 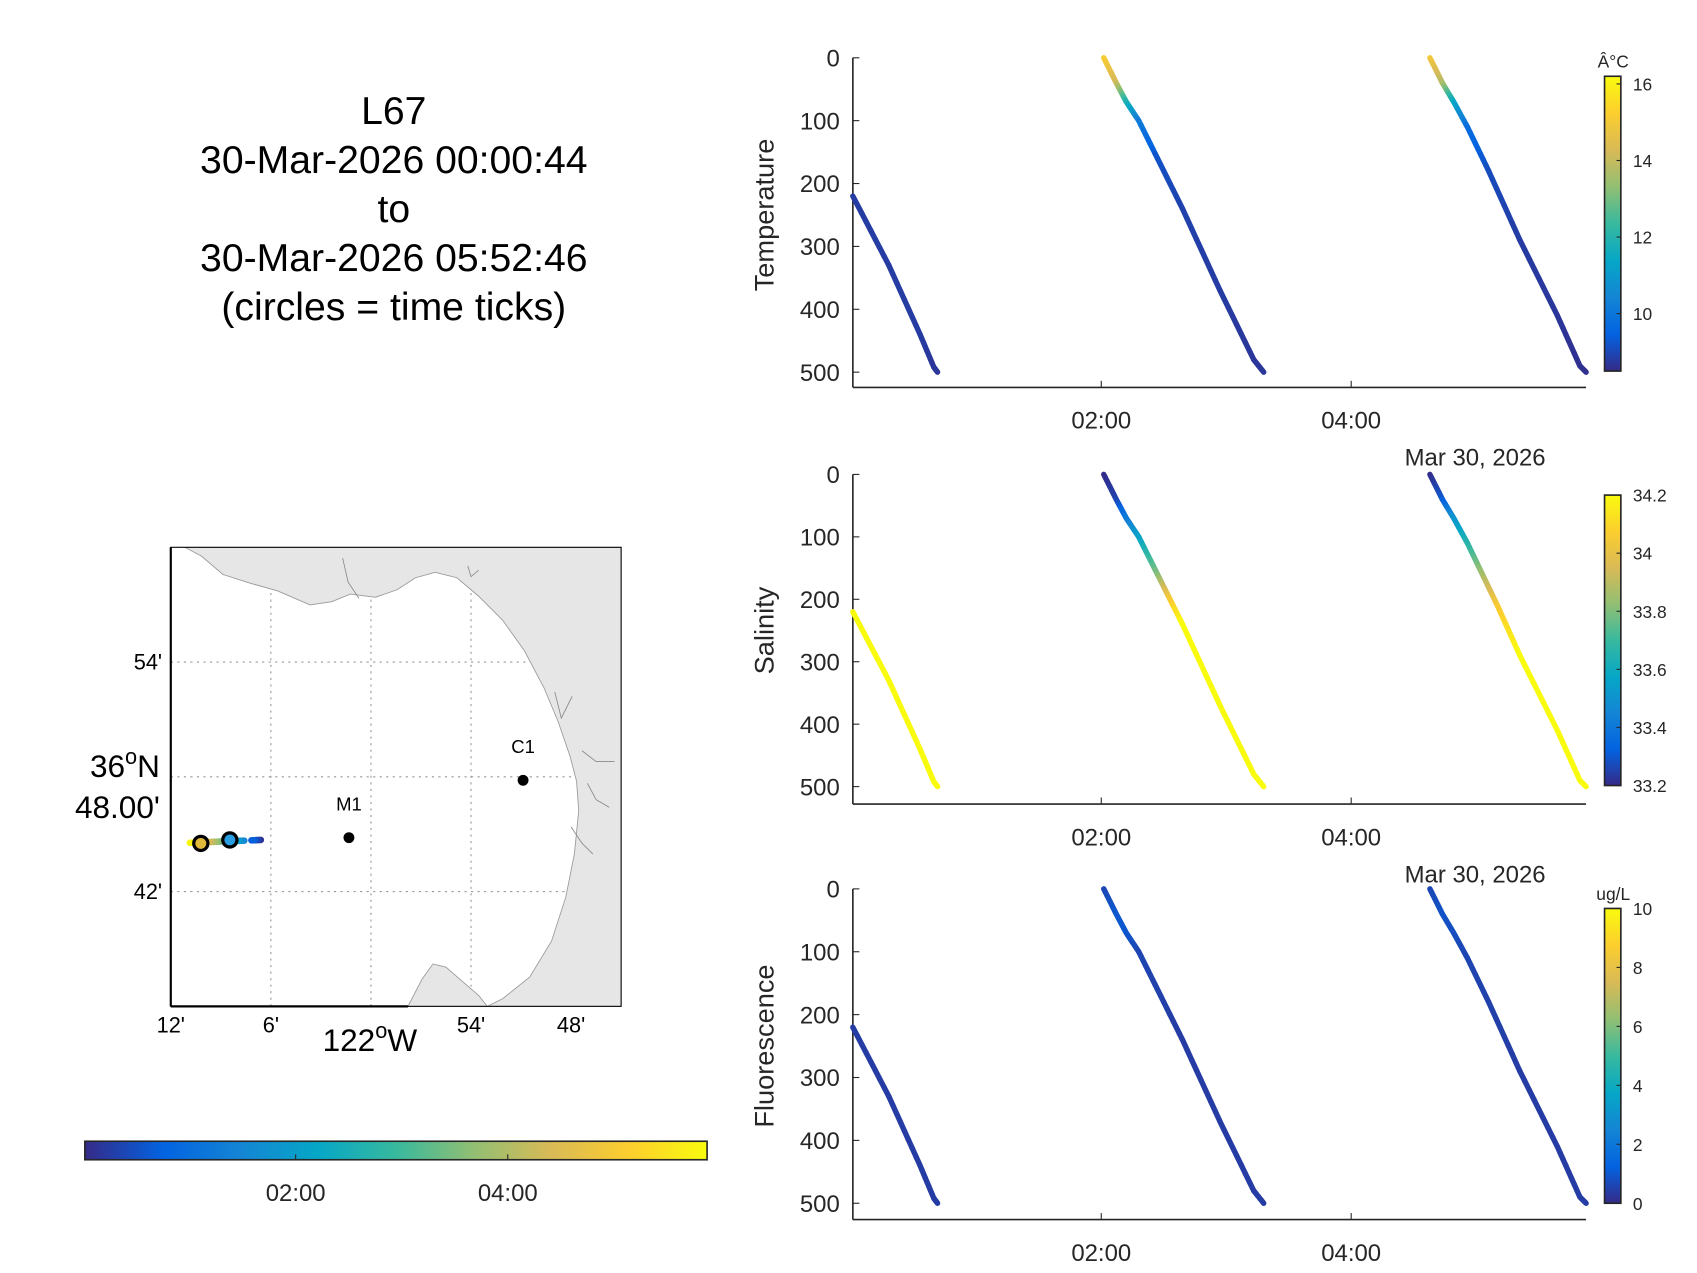 What do you see at coordinates (396, 1173) in the screenshot?
I see `time-colorbar: 02:00 04:00` at bounding box center [396, 1173].